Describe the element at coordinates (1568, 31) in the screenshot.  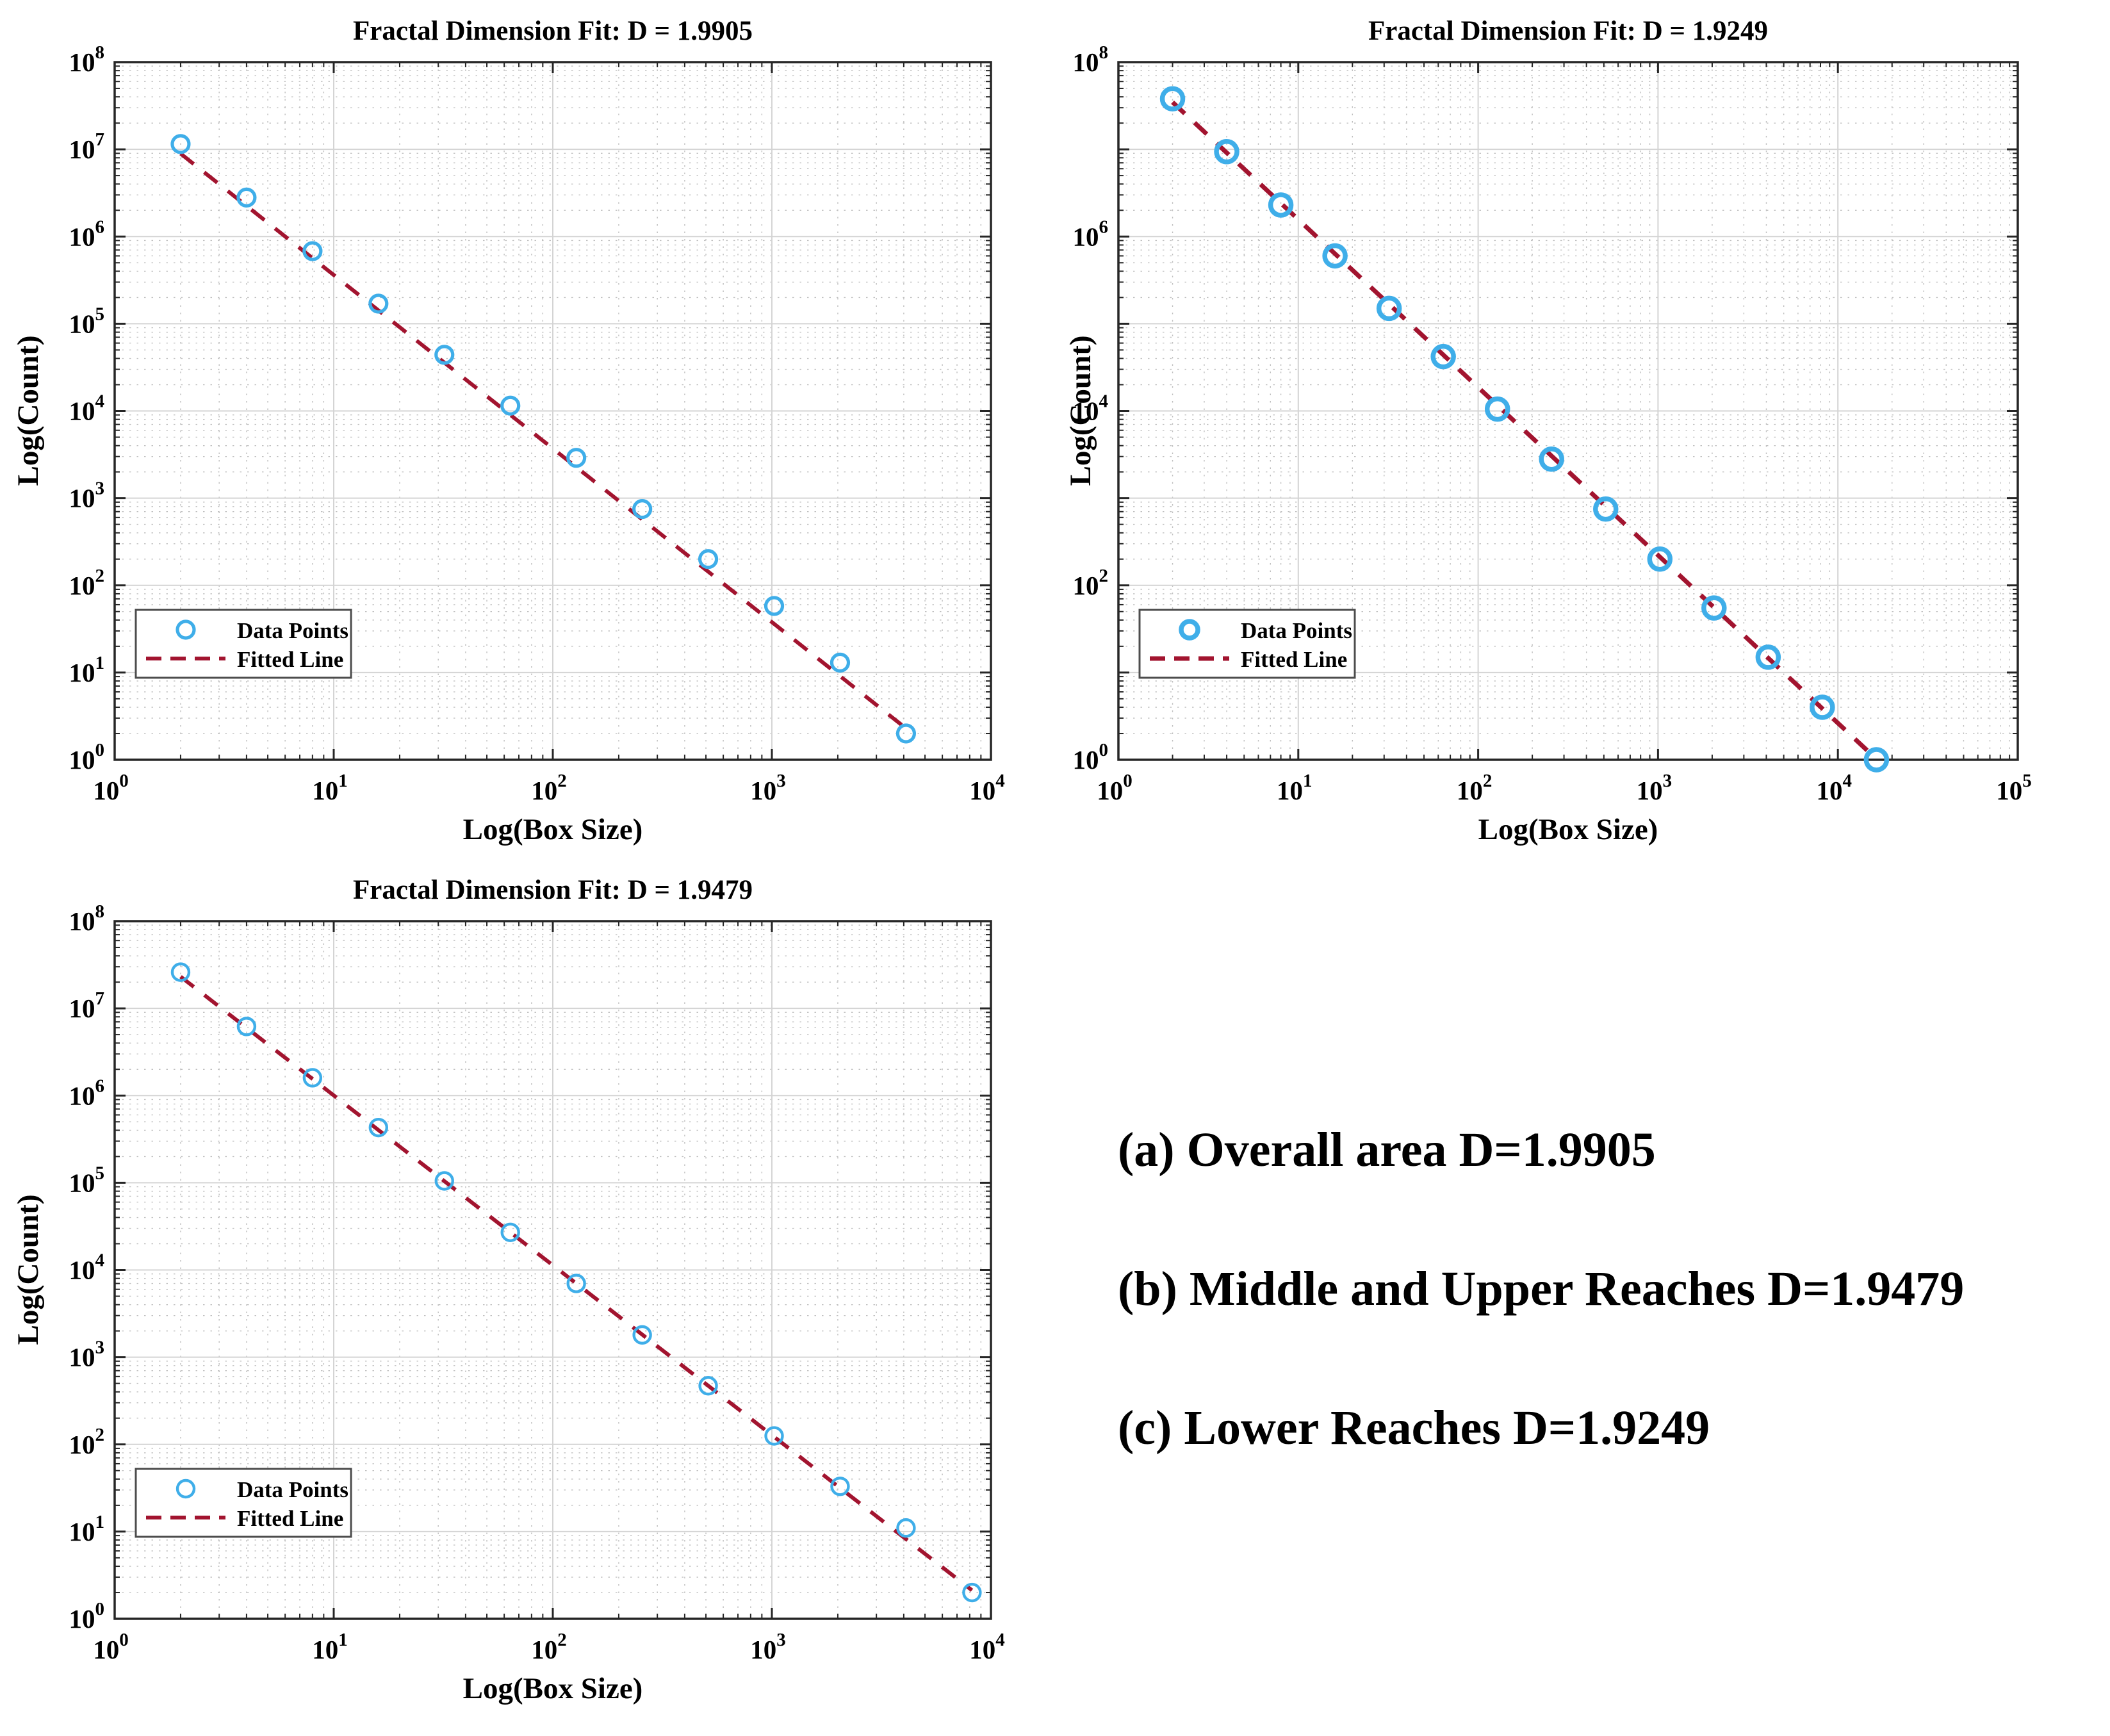
I see `plot-title: Fractal Dimension Fit: D = 1.9249` at that location.